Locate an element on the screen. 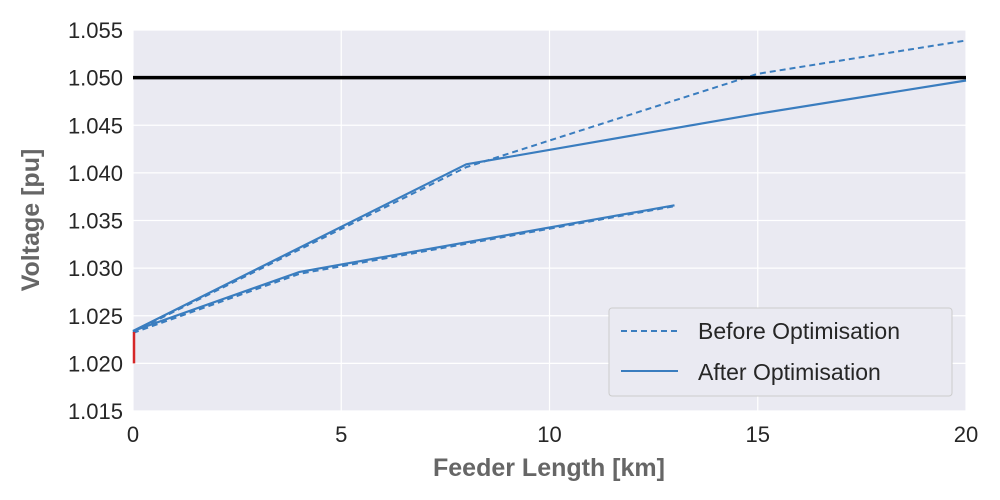 The height and width of the screenshot is (500, 1000). y-tick-label: 1.020 is located at coordinates (95, 363).